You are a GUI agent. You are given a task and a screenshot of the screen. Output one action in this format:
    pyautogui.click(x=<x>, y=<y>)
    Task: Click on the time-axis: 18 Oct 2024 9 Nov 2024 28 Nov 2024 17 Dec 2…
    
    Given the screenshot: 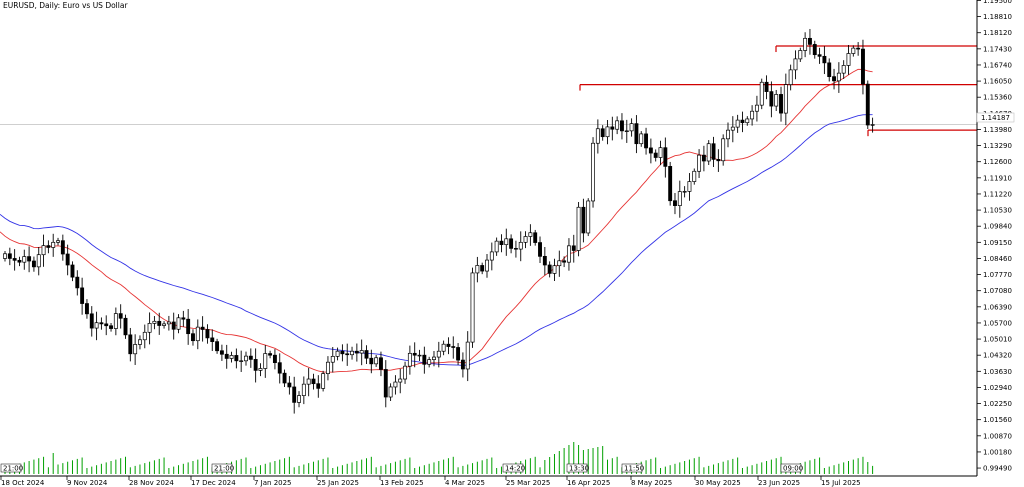 What is the action you would take?
    pyautogui.click(x=430, y=481)
    